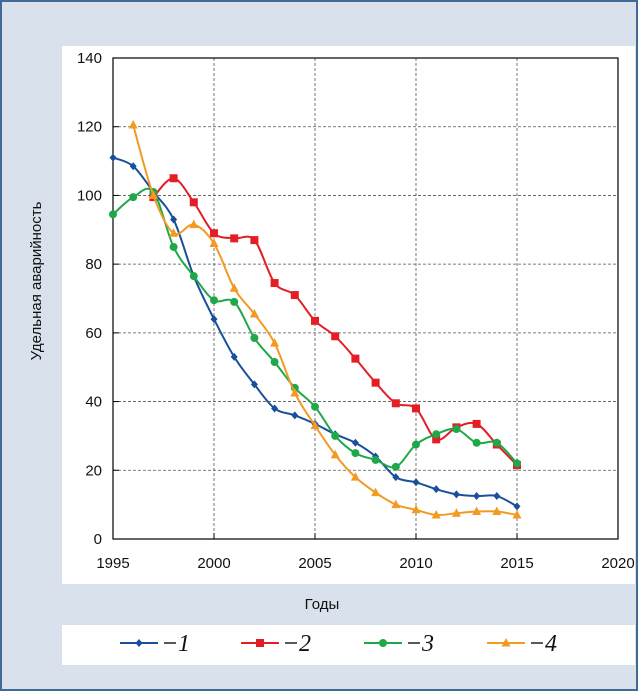  I want to click on legend-label: 1, so click(184, 644).